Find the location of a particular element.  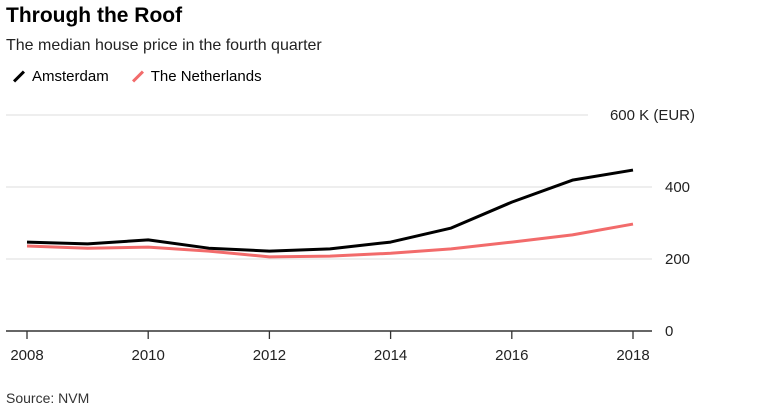

legend-item-amsterdam: Amsterdam is located at coordinates (60, 76).